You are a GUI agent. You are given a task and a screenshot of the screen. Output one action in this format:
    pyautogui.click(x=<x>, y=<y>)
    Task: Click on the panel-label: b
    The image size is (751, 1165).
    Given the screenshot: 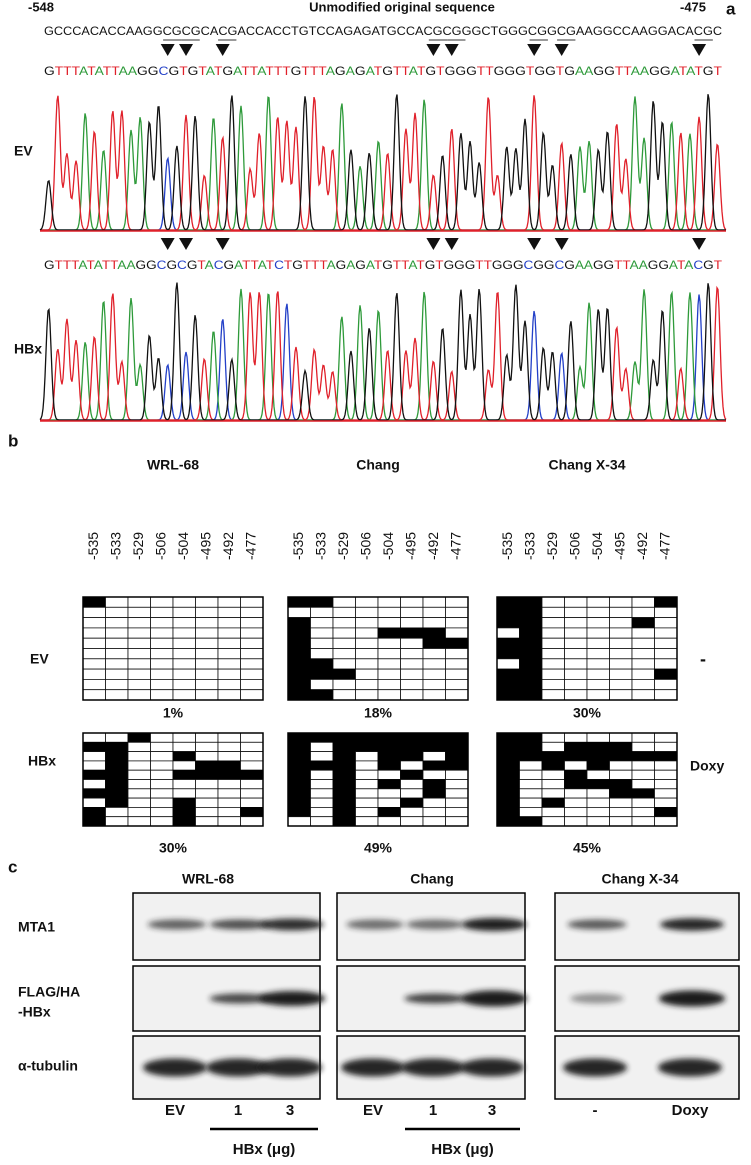 What is the action you would take?
    pyautogui.click(x=13, y=440)
    